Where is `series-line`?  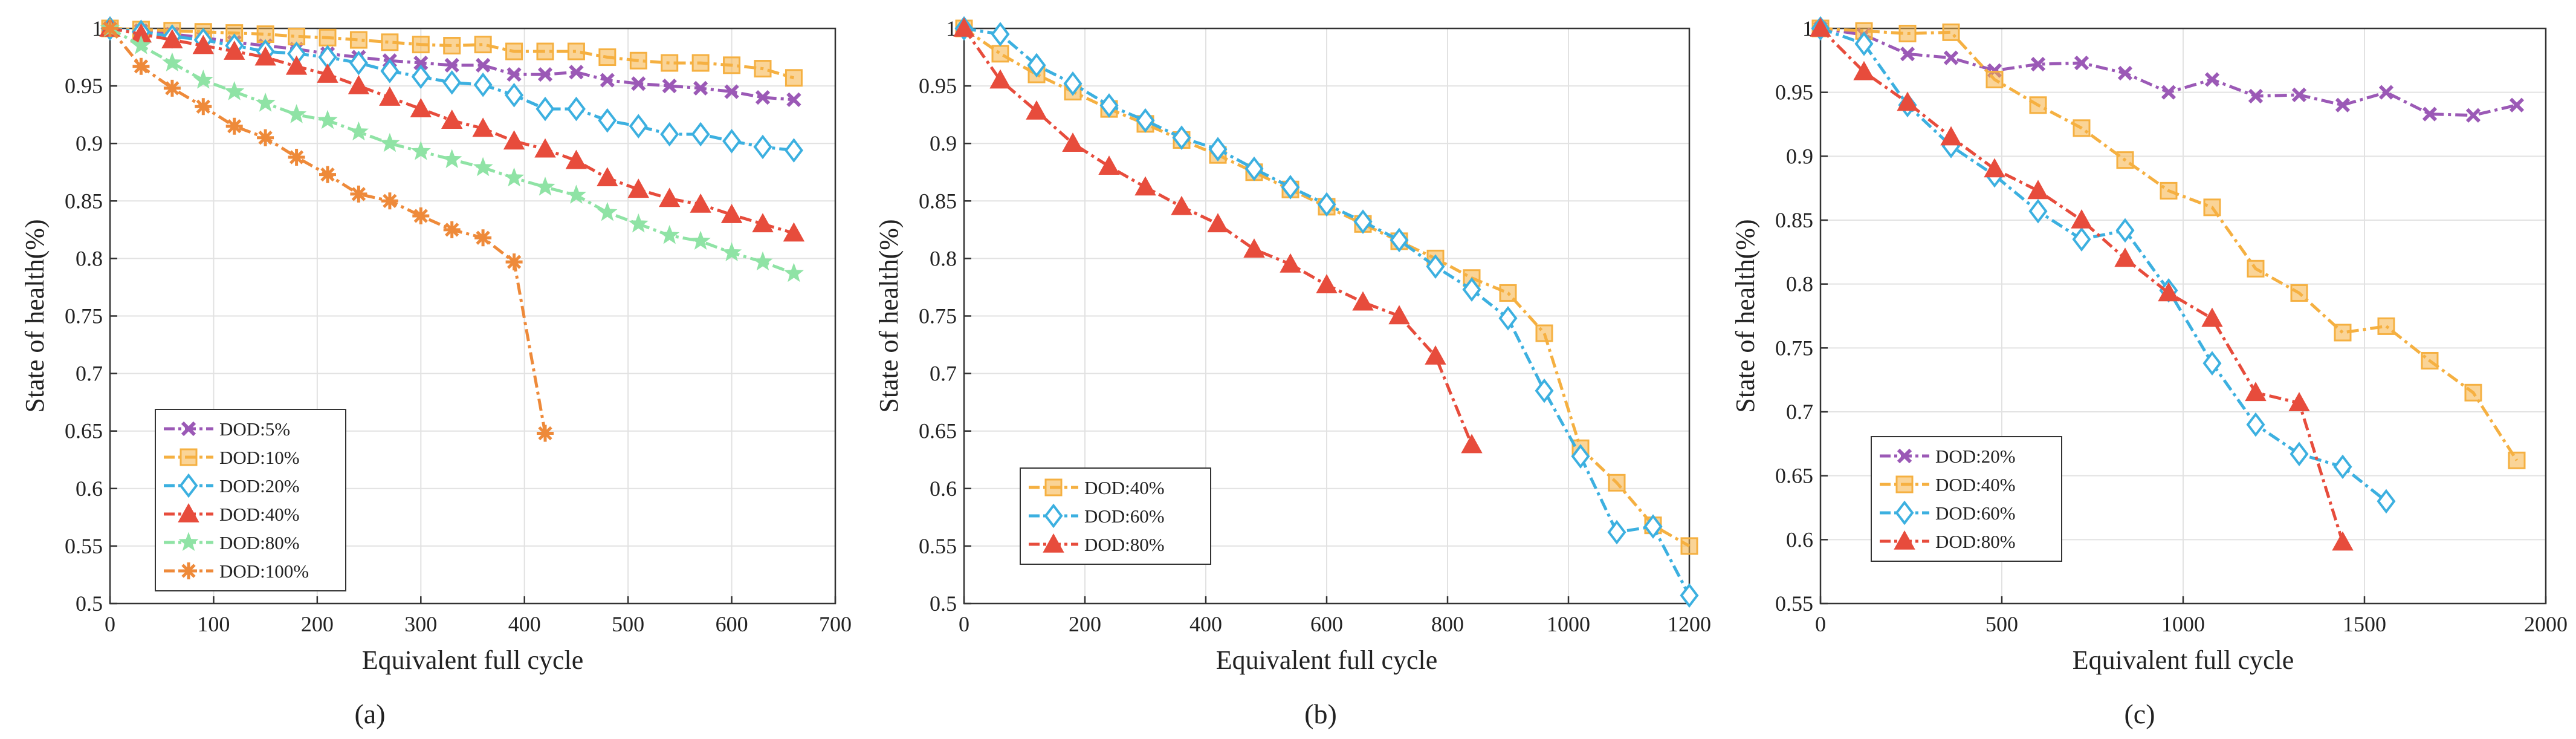
series-line is located at coordinates (452, 53).